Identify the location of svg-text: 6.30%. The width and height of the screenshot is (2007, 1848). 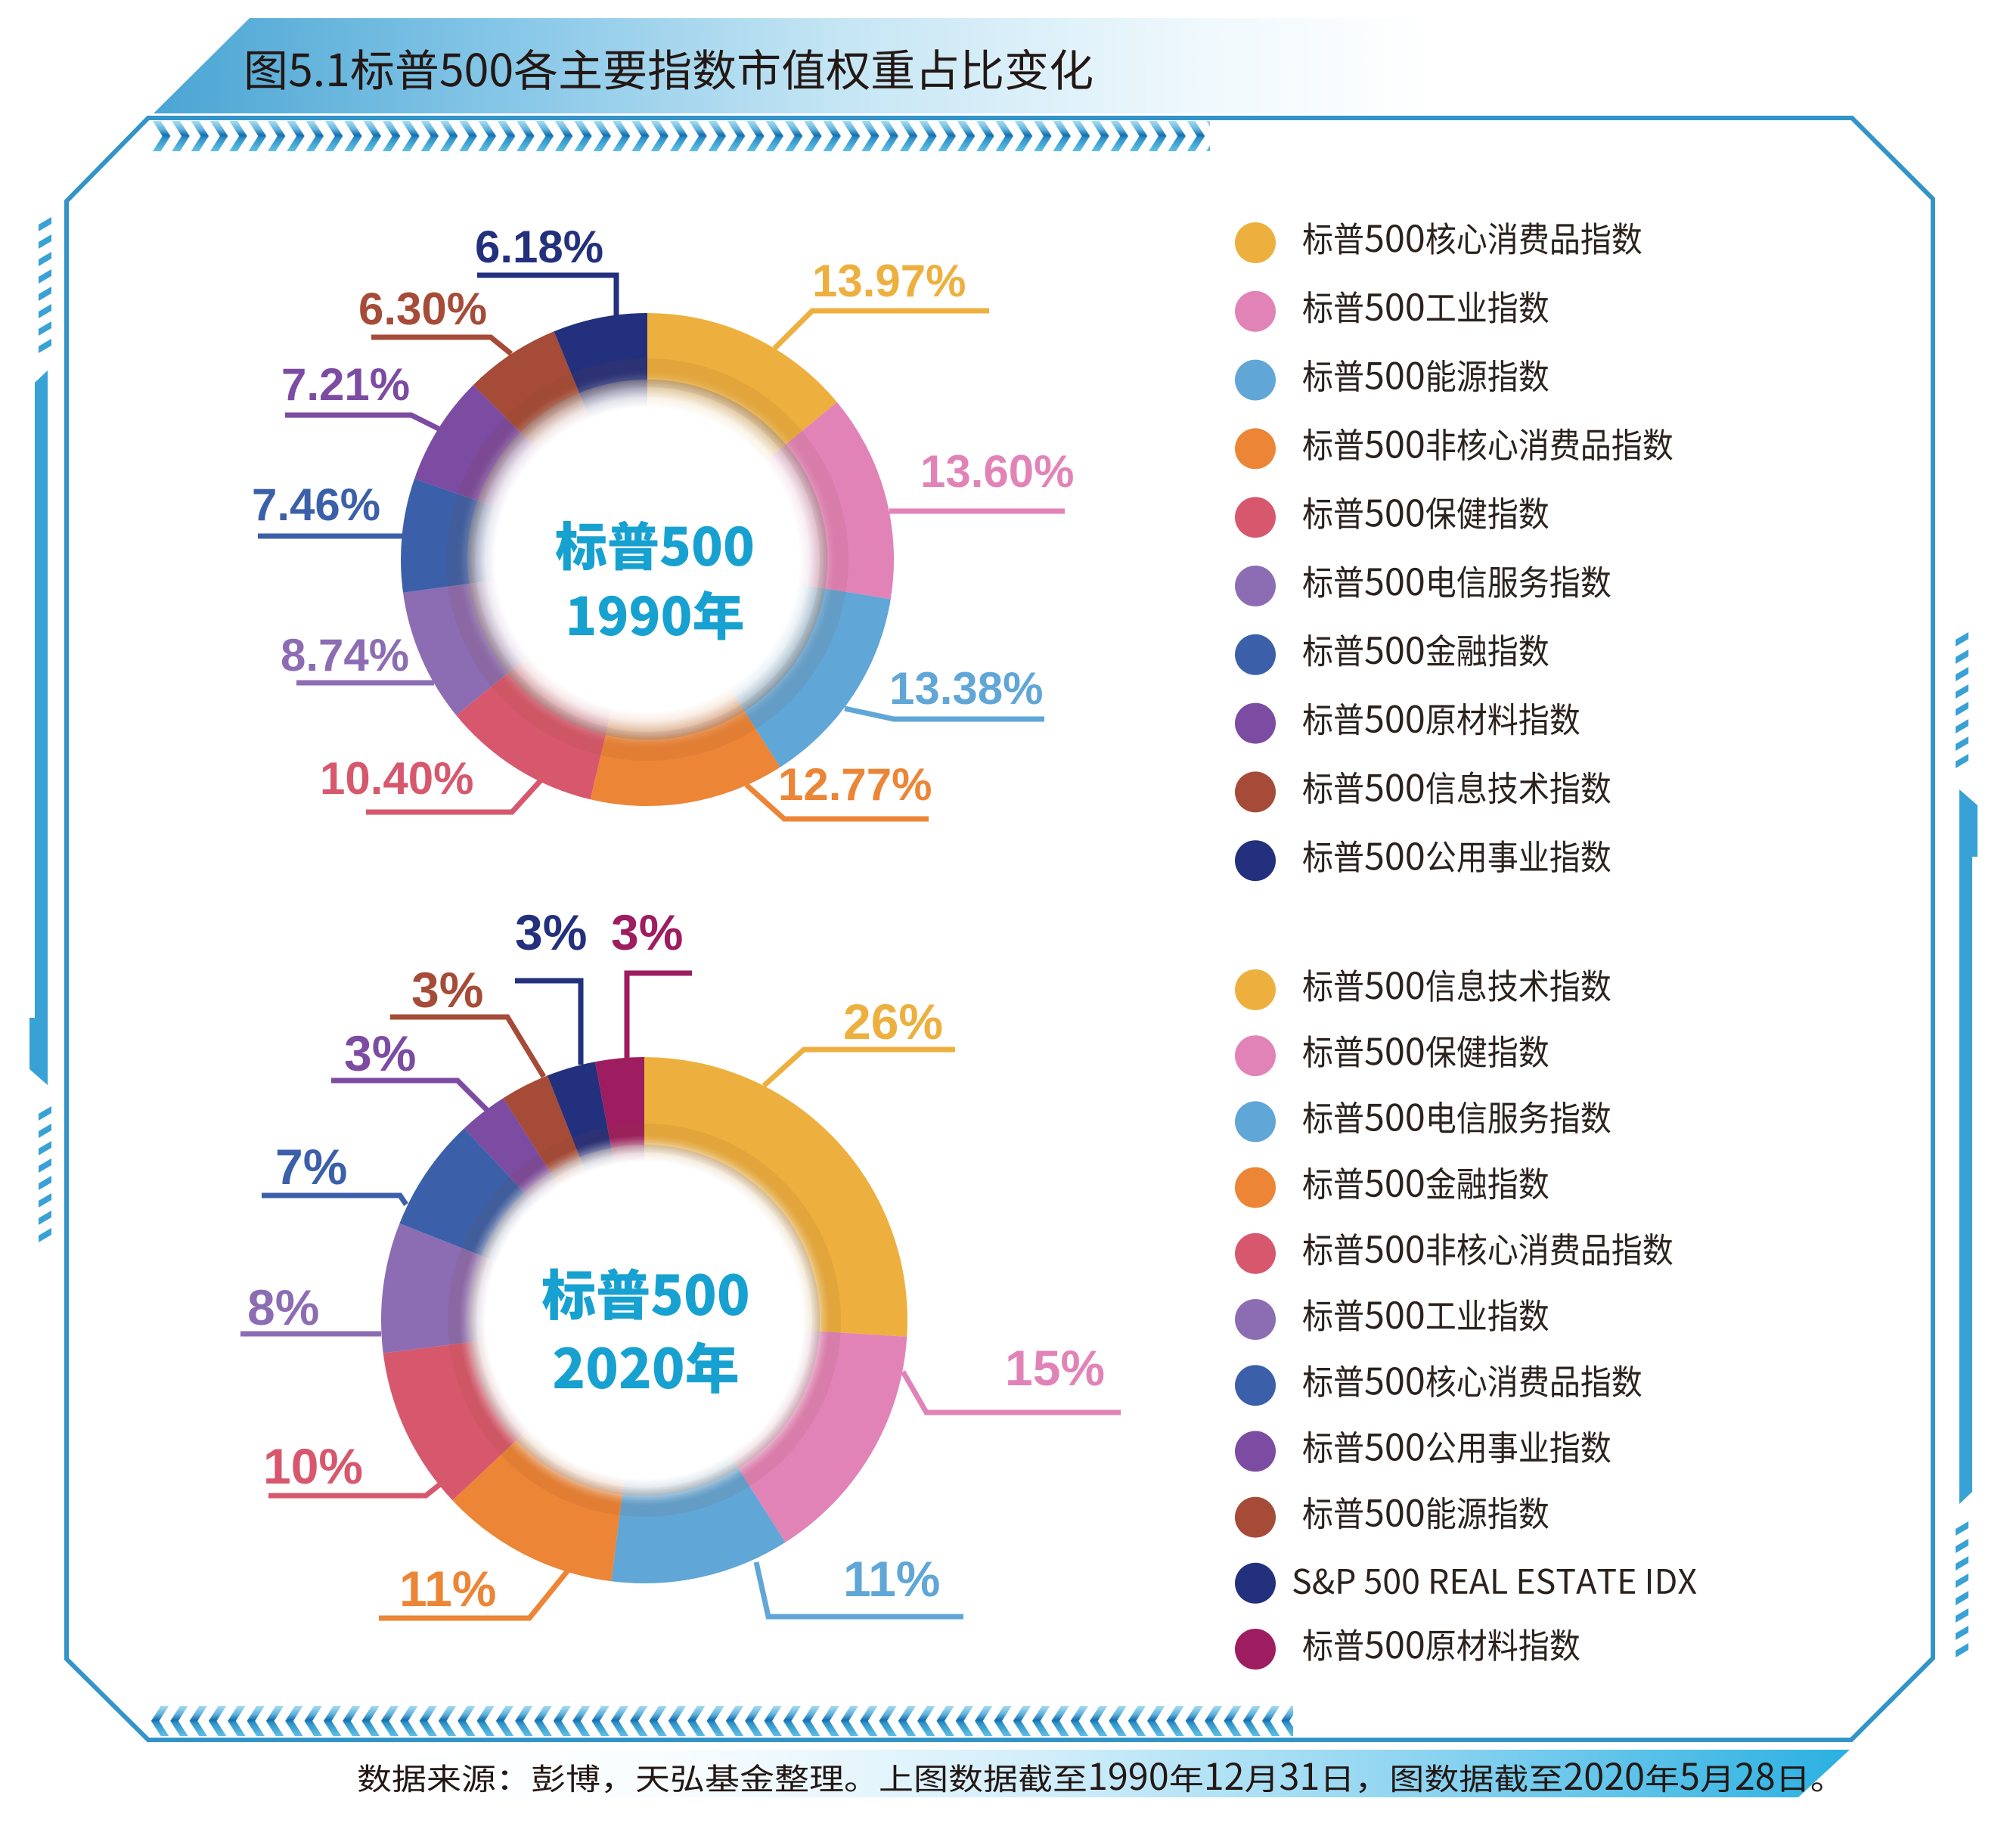
(422, 309).